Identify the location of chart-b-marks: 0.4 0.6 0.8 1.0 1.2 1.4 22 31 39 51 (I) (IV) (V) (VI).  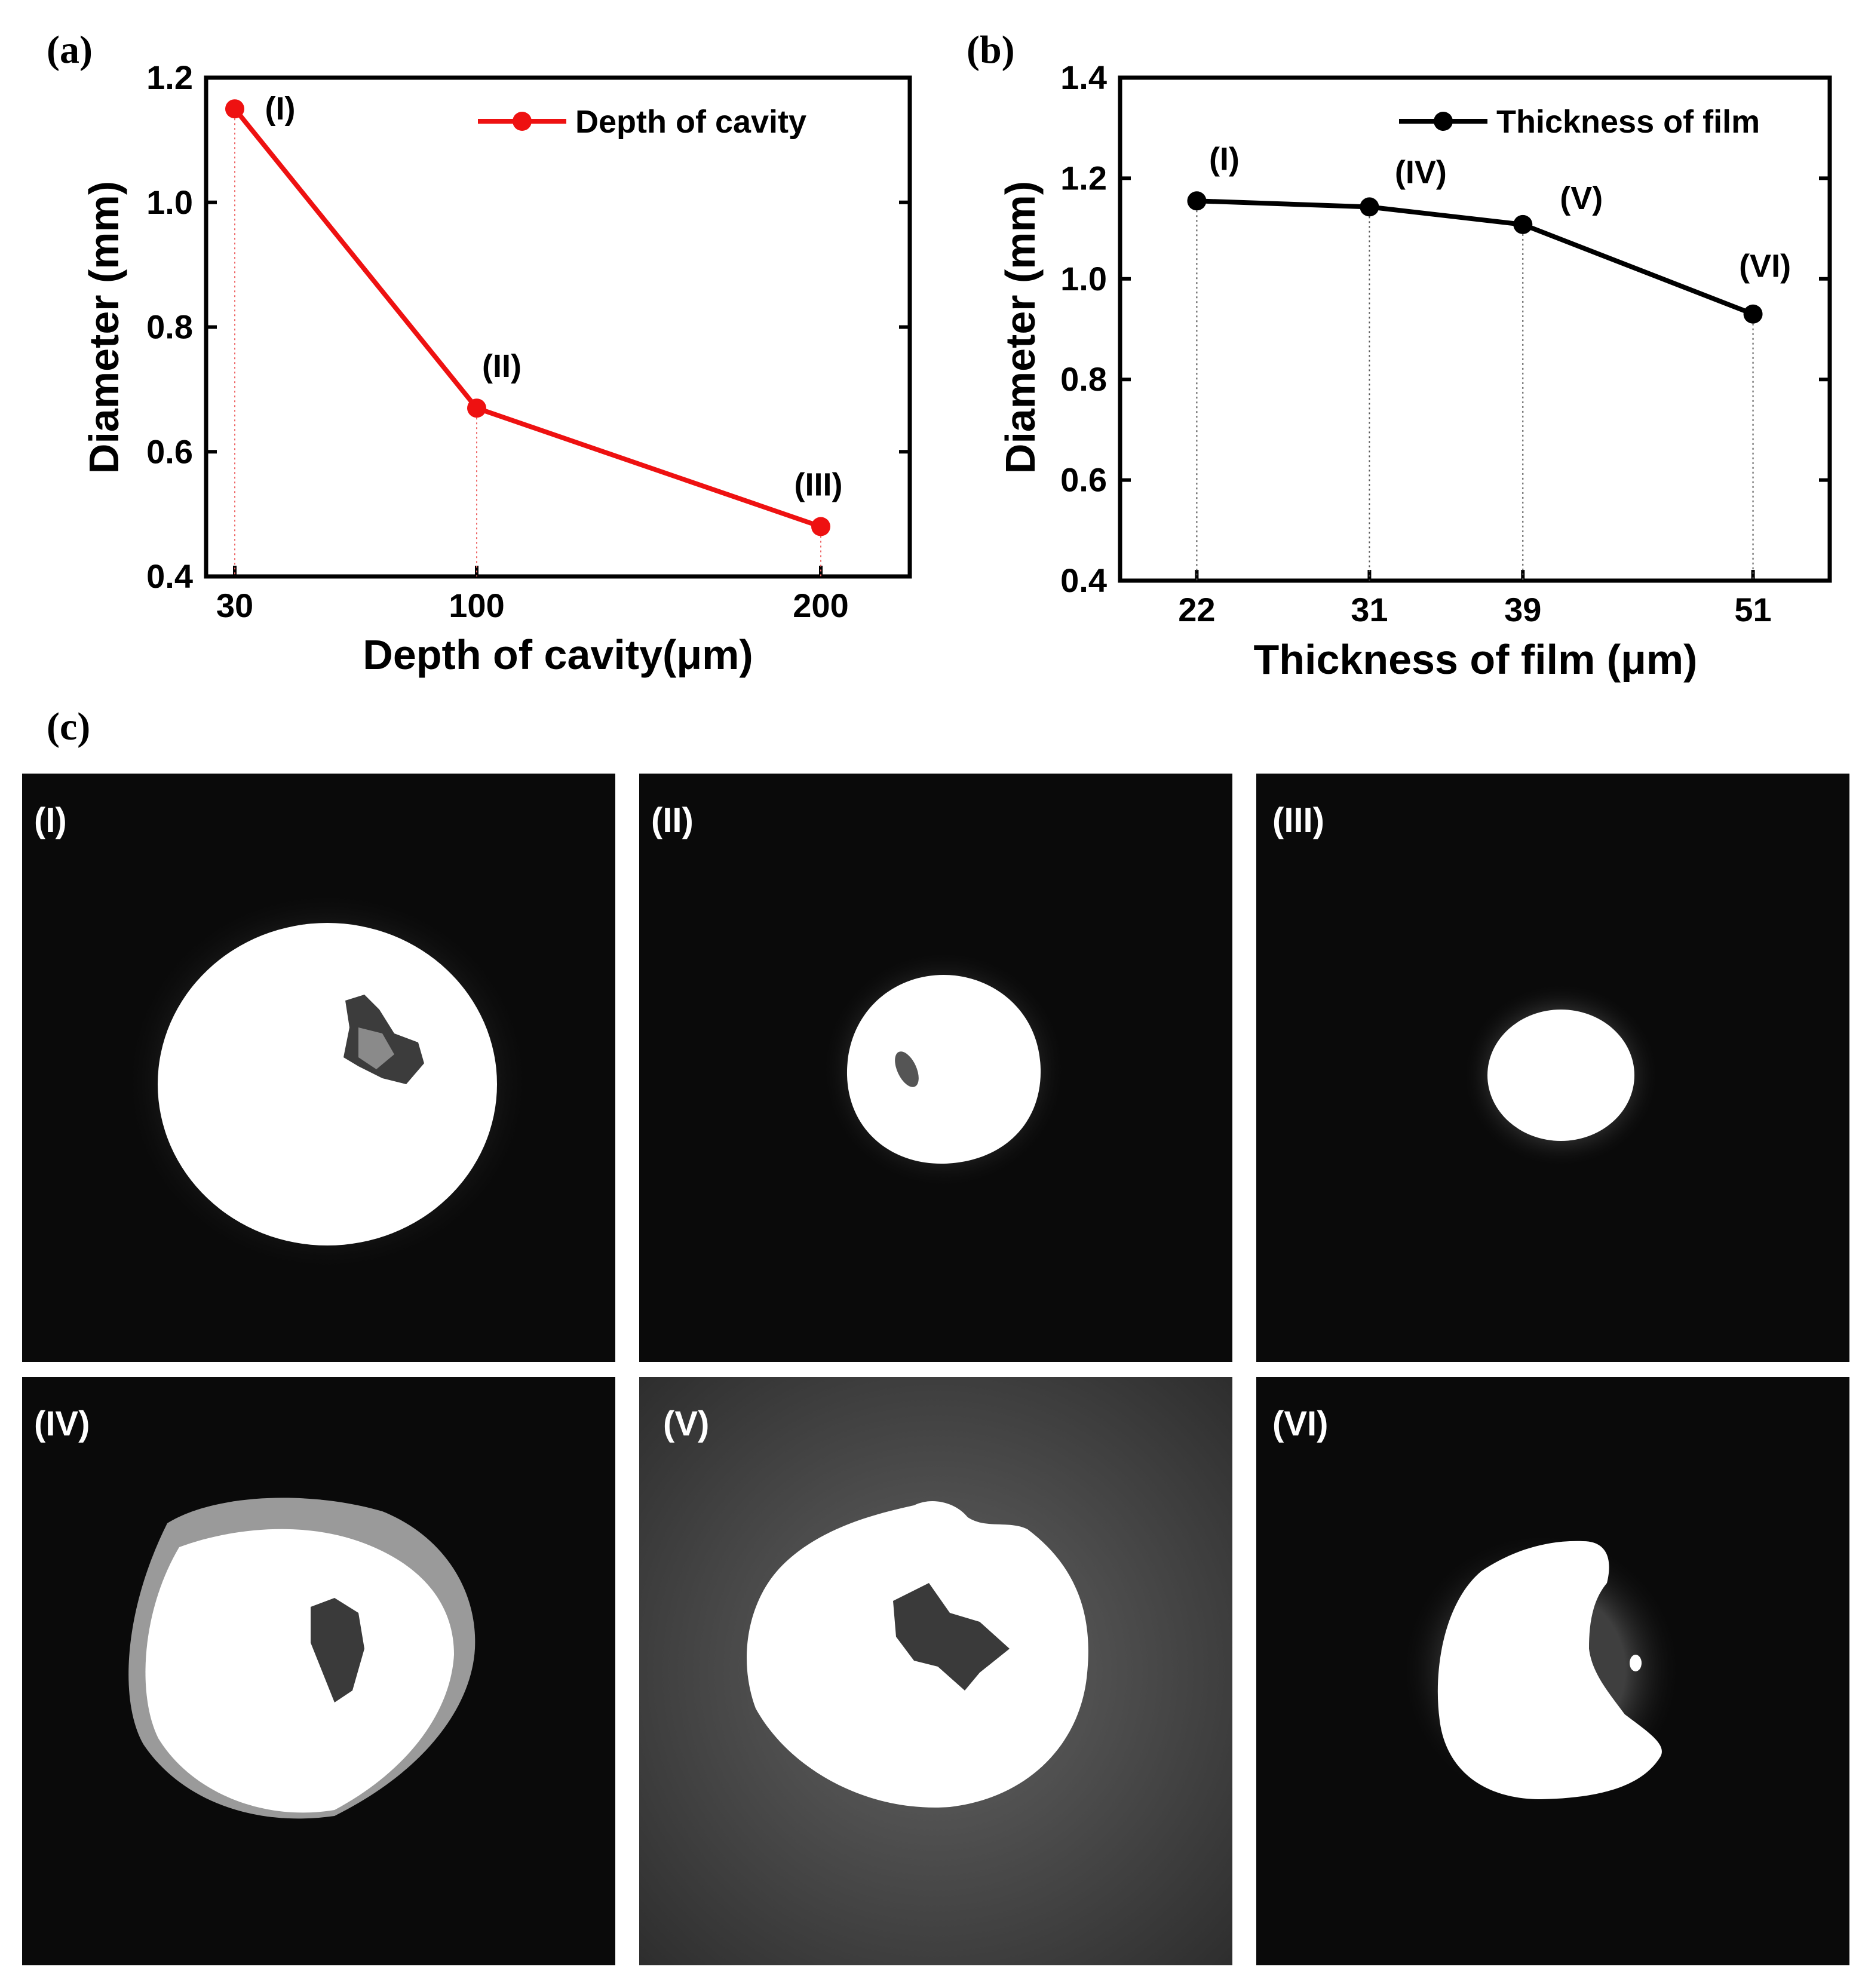
(1445, 344).